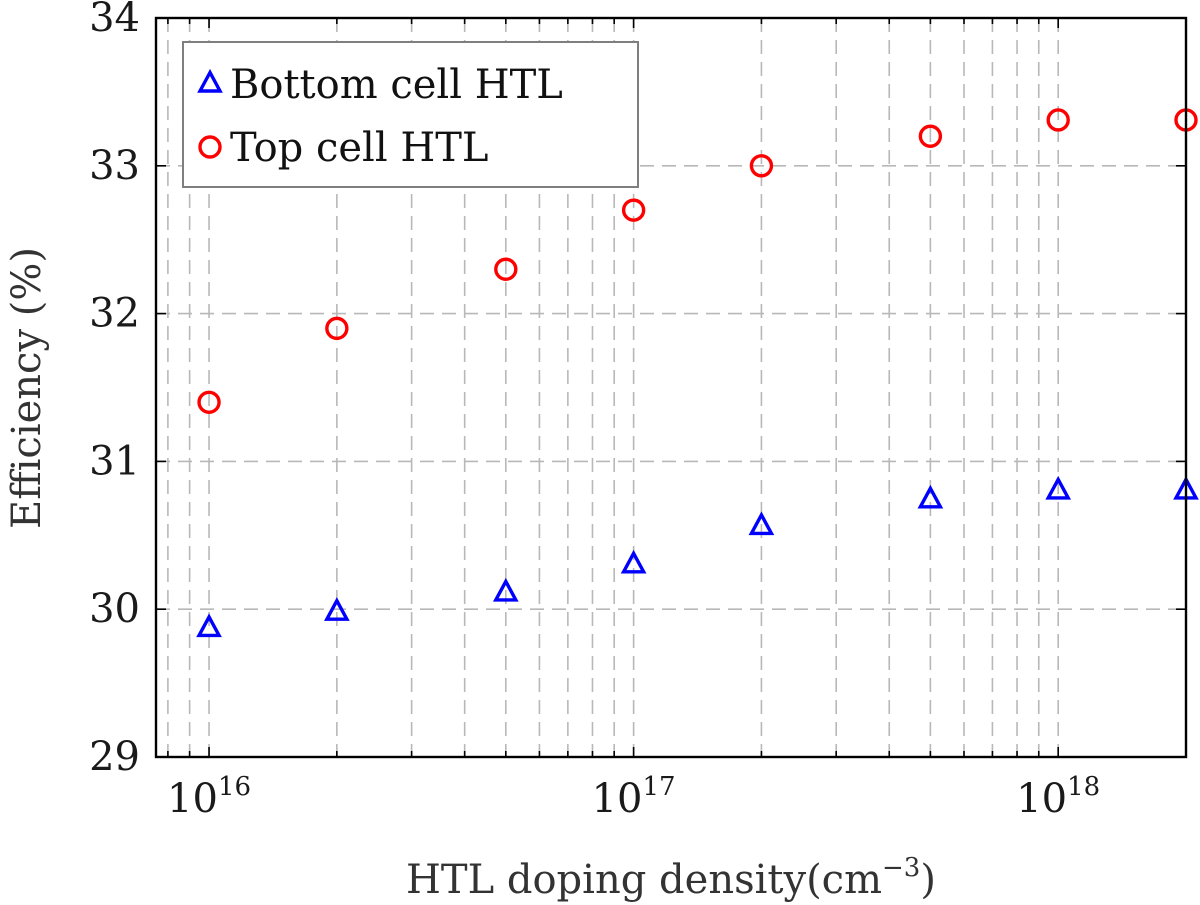 This screenshot has width=1200, height=905. I want to click on legend-box, so click(410, 114).